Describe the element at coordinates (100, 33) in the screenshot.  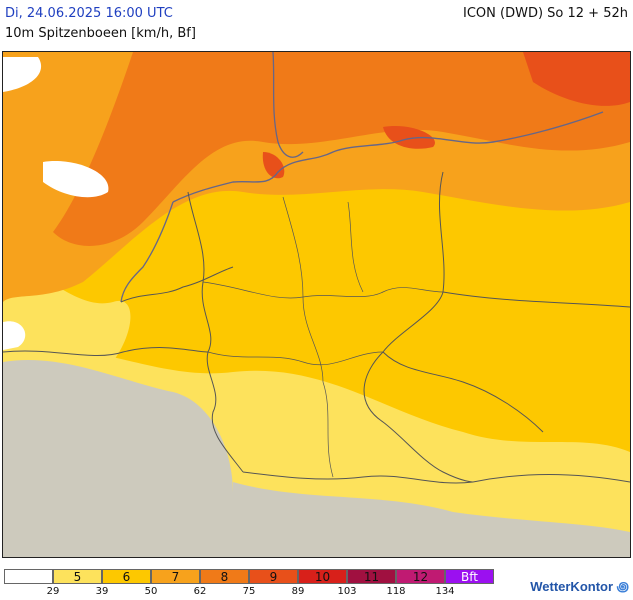
I see `parameter-label: 10m Spitzenboeen [km/h, Bf]` at that location.